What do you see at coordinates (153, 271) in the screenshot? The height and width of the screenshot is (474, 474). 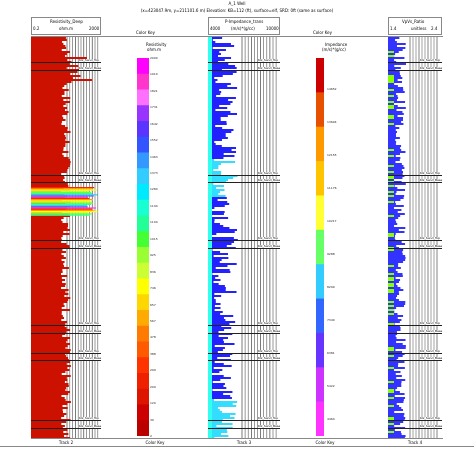 I see `colorkey1-tick-label: 836` at bounding box center [153, 271].